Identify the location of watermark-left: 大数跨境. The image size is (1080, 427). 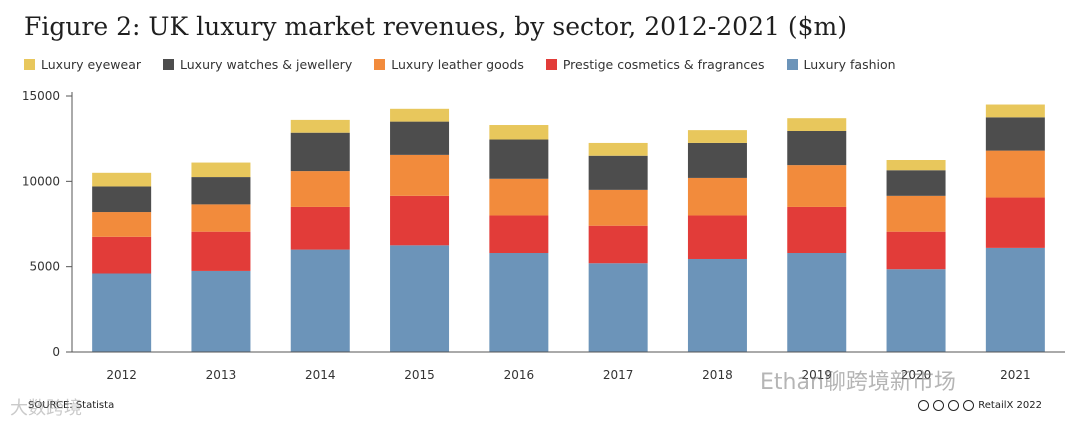
(46, 408).